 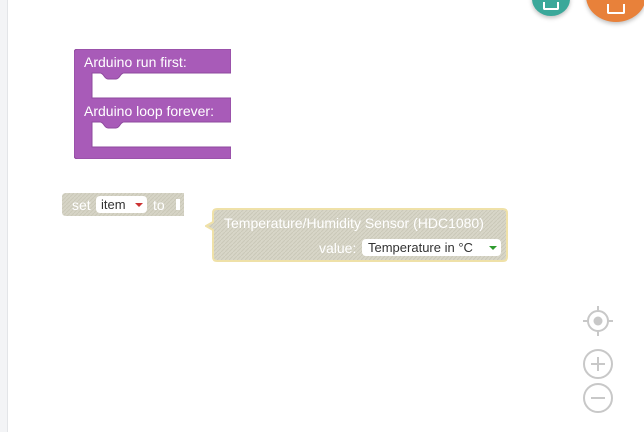 I want to click on zoom-in-button, so click(x=598, y=364).